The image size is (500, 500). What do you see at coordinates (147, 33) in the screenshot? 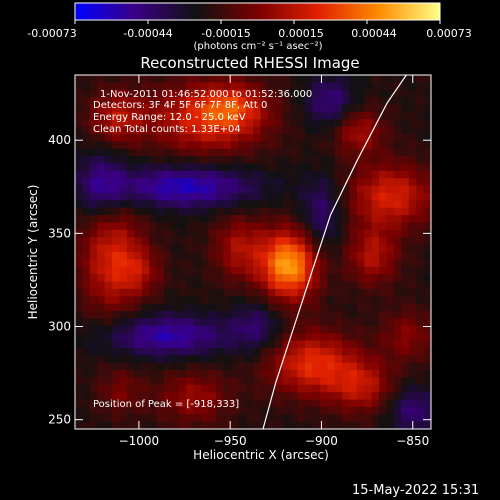
I see `colorbar-tick-label: -0.00044` at bounding box center [147, 33].